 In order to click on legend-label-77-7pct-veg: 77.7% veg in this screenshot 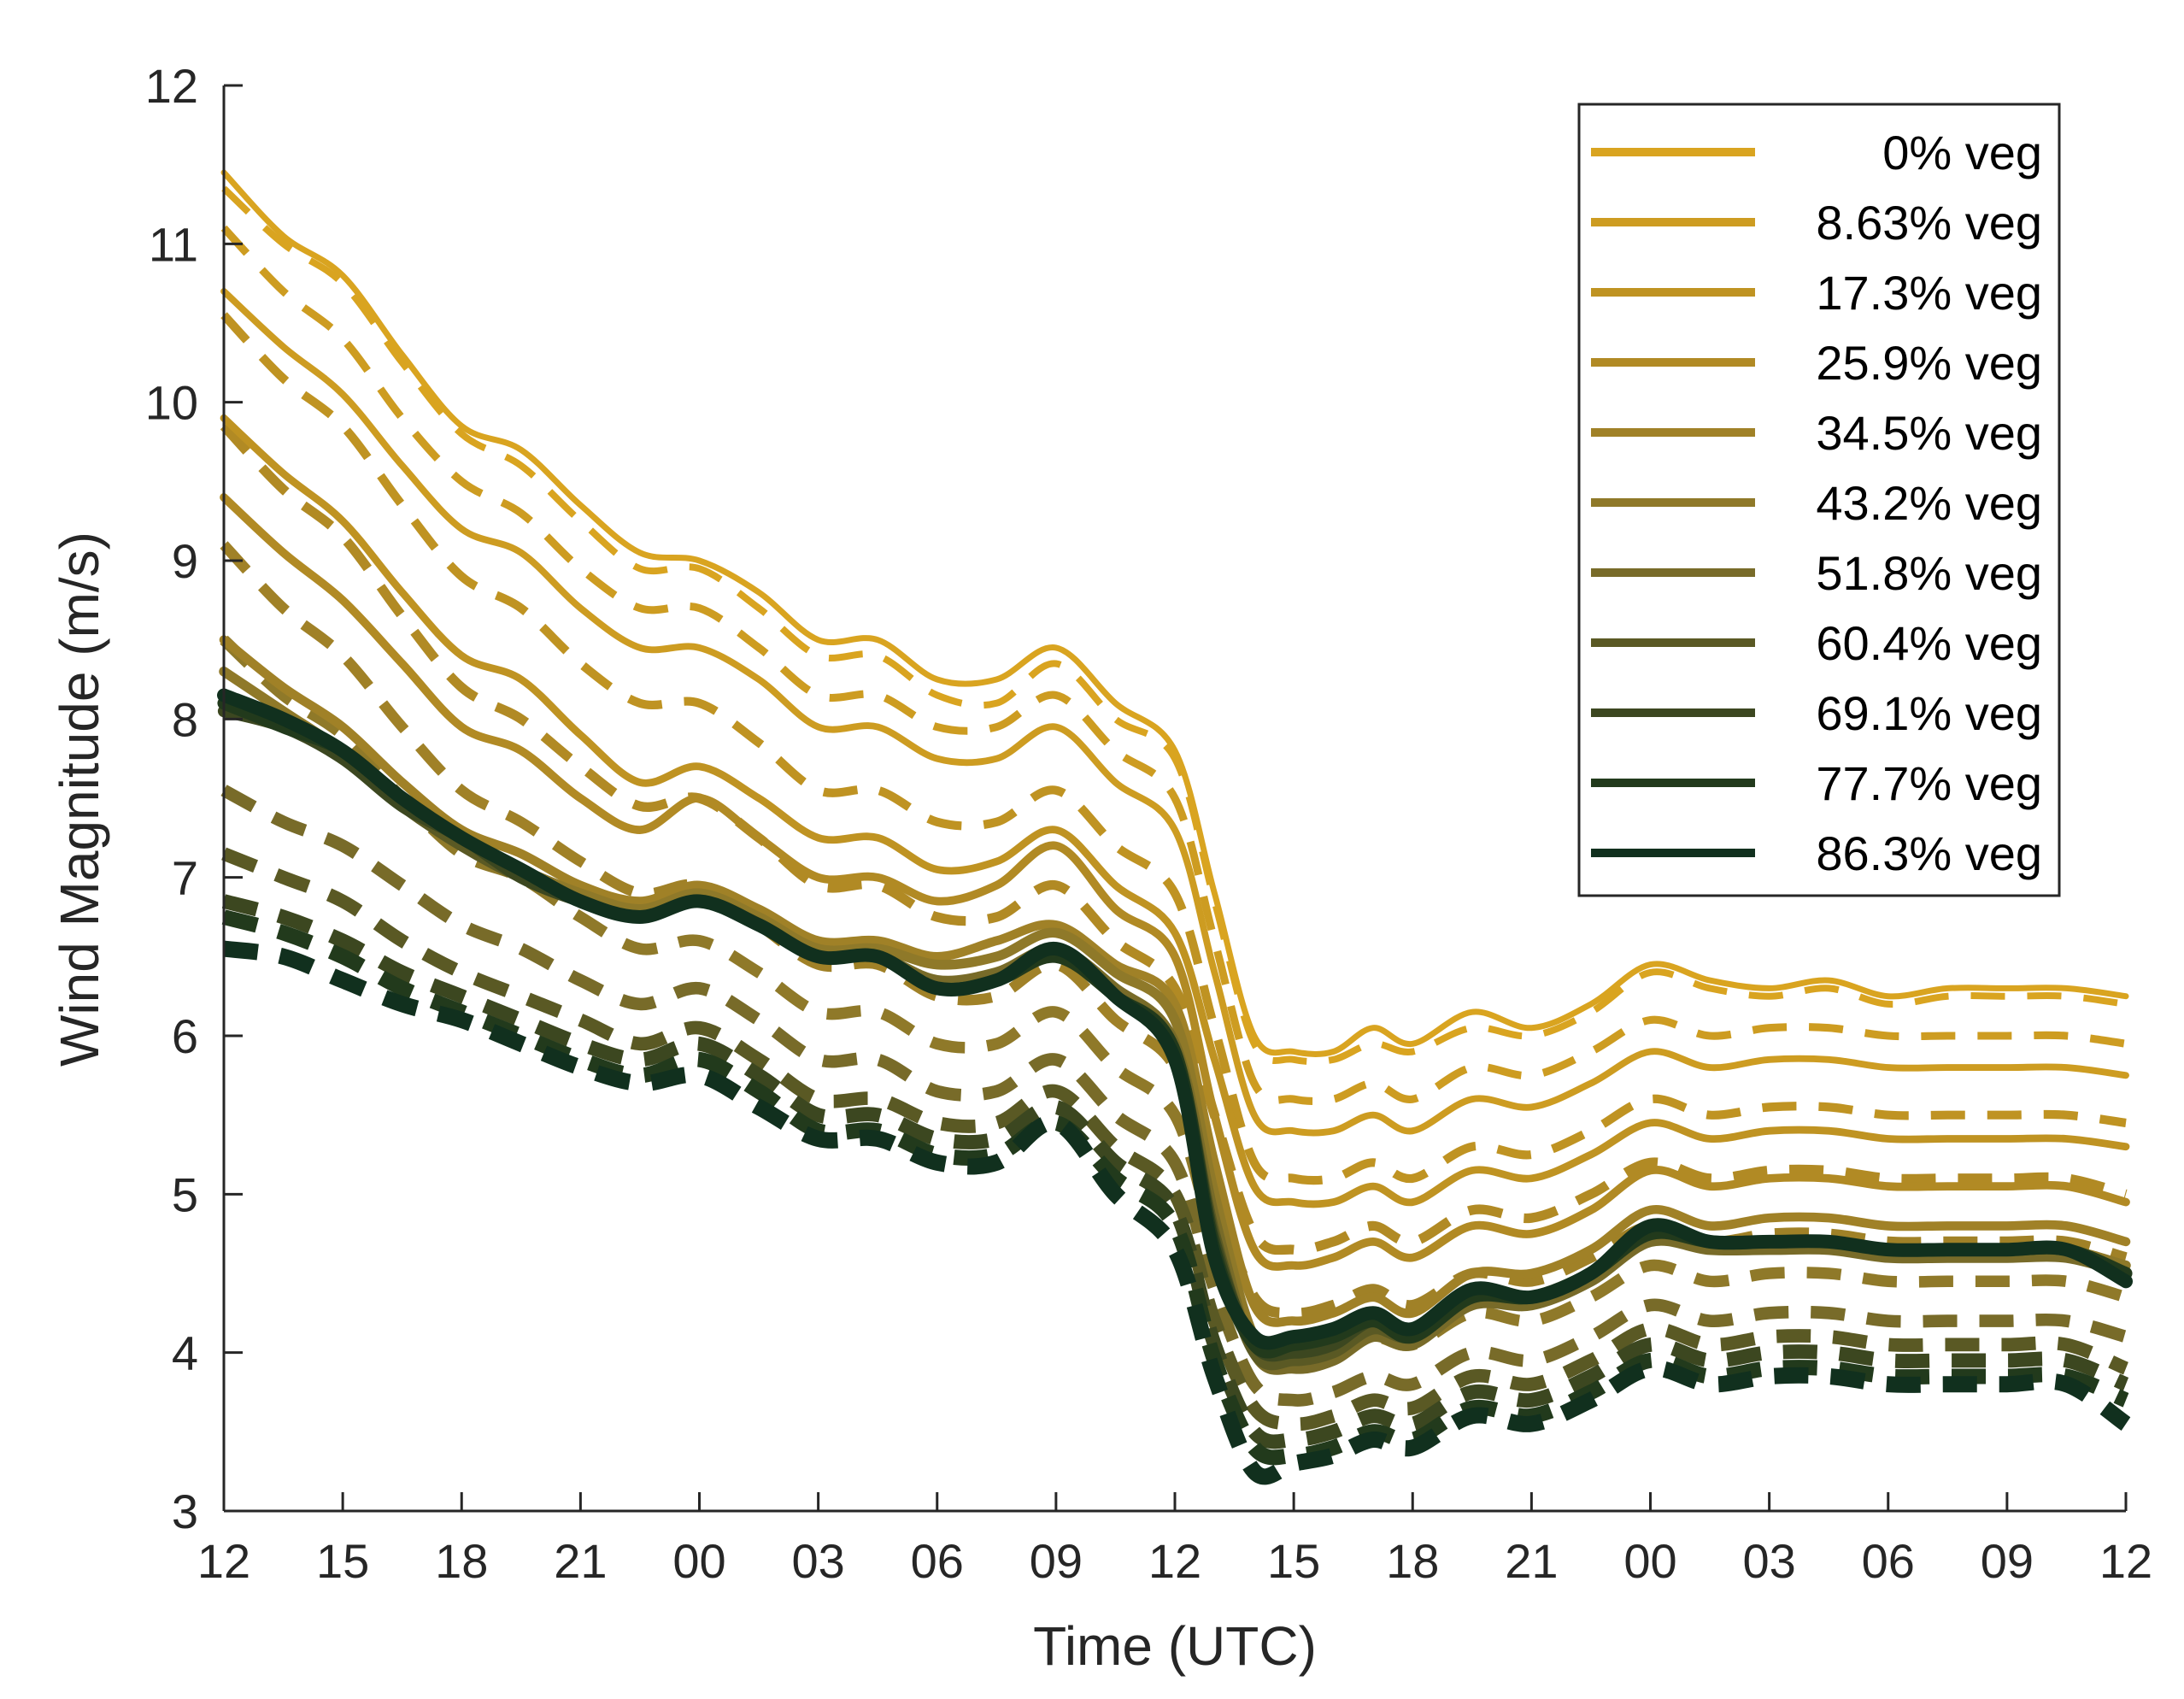, I will do `click(1929, 783)`.